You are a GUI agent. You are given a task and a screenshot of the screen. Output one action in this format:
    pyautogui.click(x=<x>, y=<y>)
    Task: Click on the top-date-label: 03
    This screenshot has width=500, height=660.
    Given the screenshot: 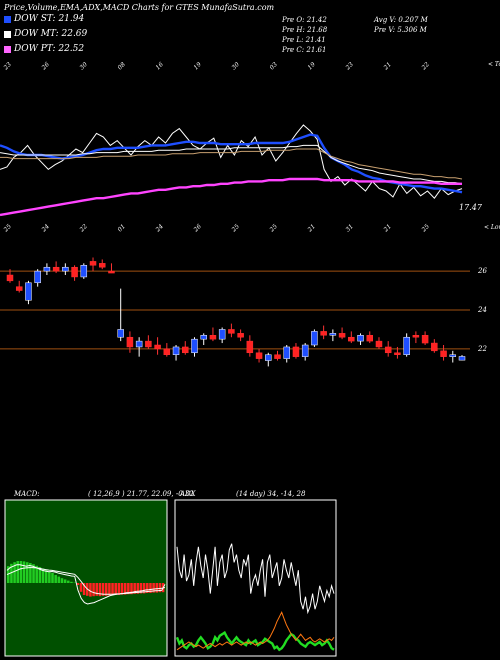 What is the action you would take?
    pyautogui.click(x=273, y=66)
    